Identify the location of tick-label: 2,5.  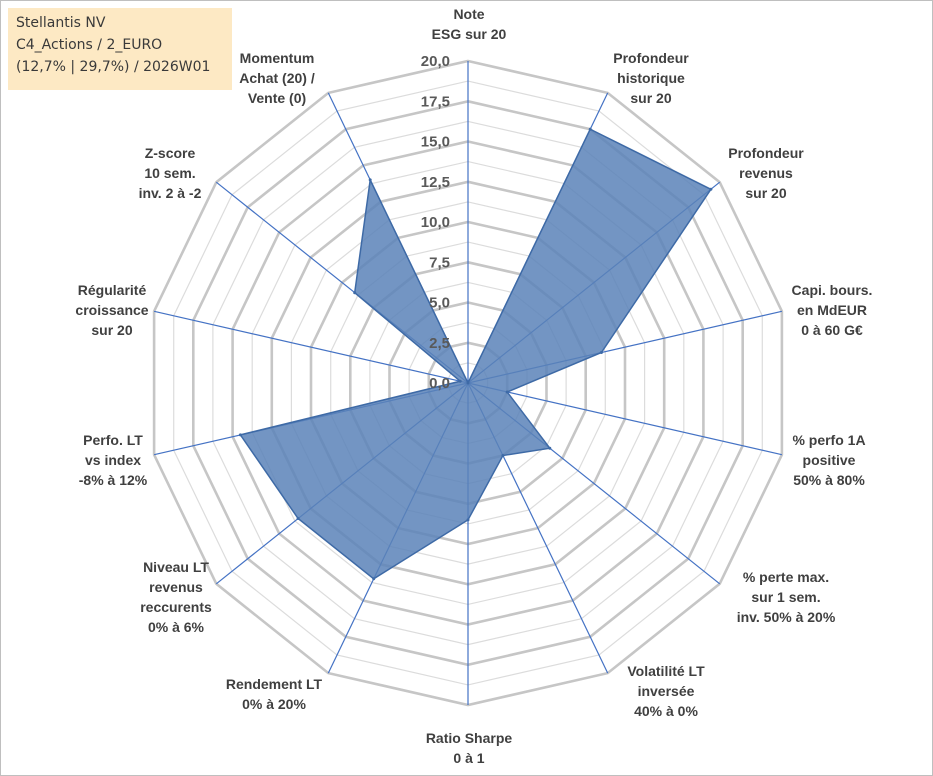
(439, 343).